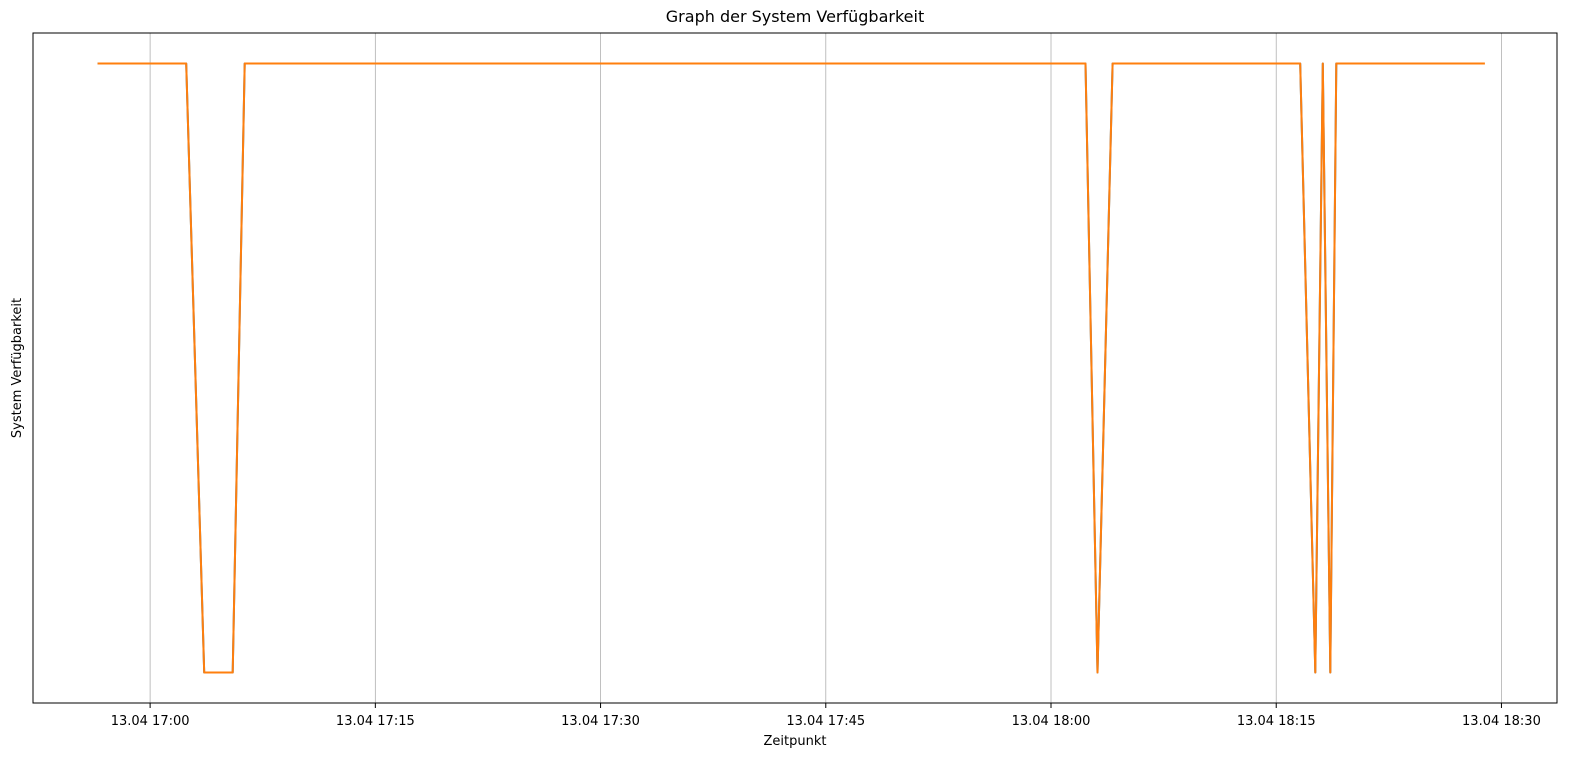 Image resolution: width=1589 pixels, height=765 pixels. Describe the element at coordinates (795, 16) in the screenshot. I see `chart-title: Graph der System Verfügbarkeit` at that location.